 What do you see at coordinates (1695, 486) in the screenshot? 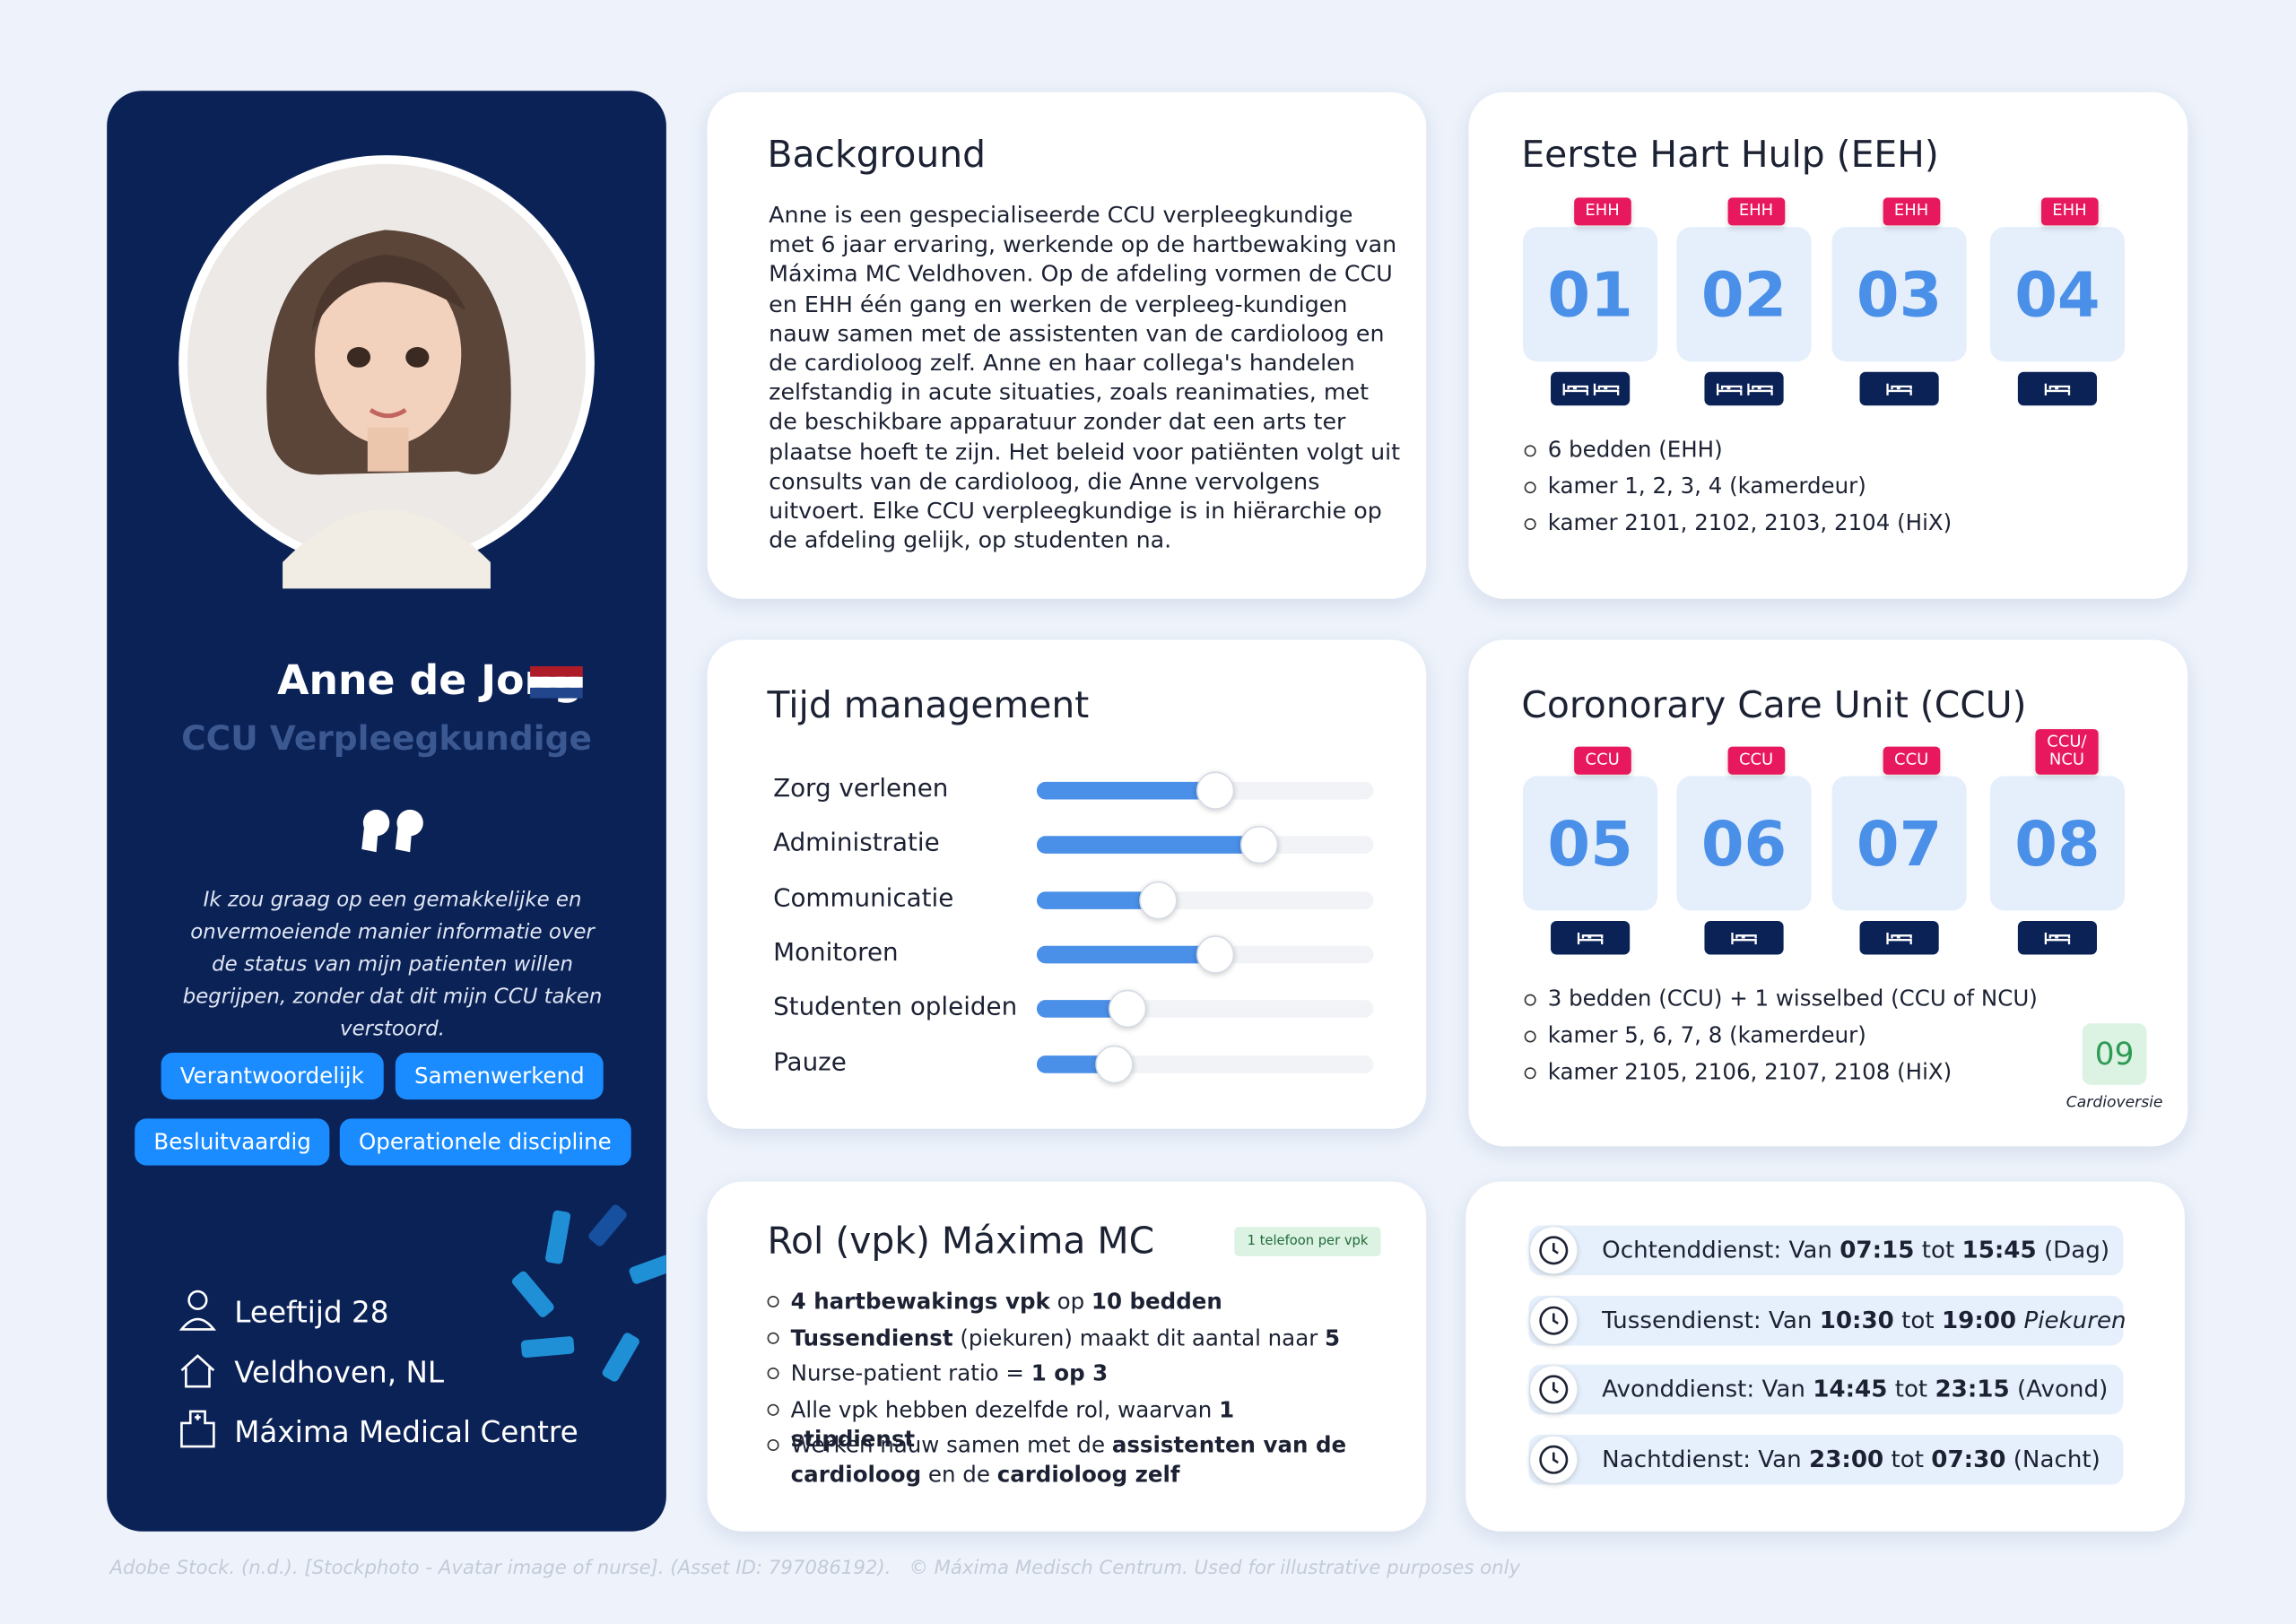
I see `note: kamer 1, 2, 3, 4 (kamerdeur)` at bounding box center [1695, 486].